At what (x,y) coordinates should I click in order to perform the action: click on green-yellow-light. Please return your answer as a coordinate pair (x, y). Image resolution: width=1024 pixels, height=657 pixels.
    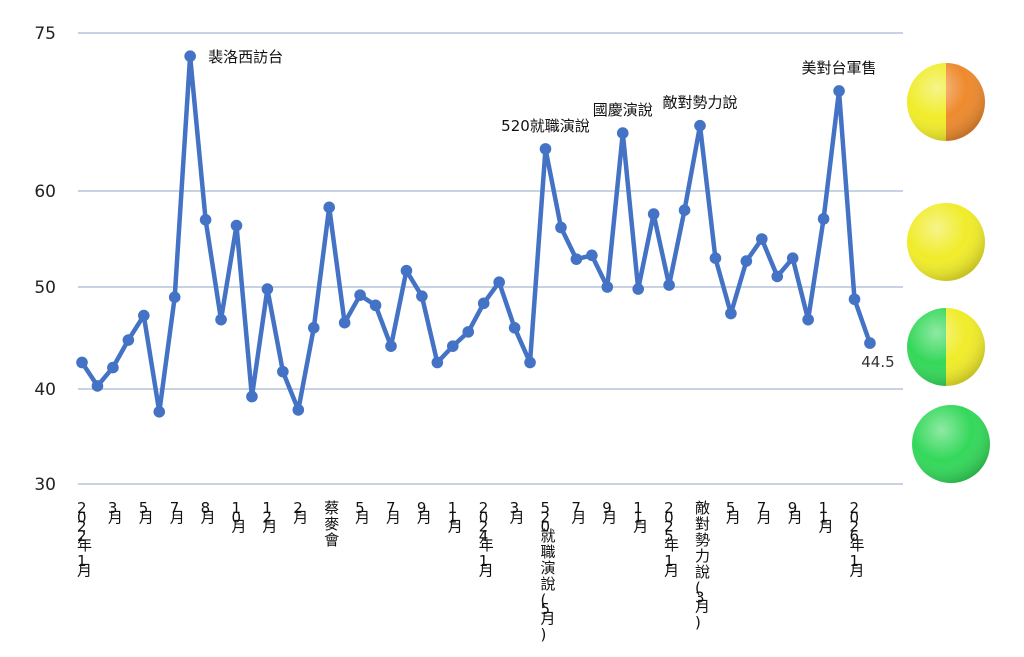
    Looking at the image, I should click on (946, 347).